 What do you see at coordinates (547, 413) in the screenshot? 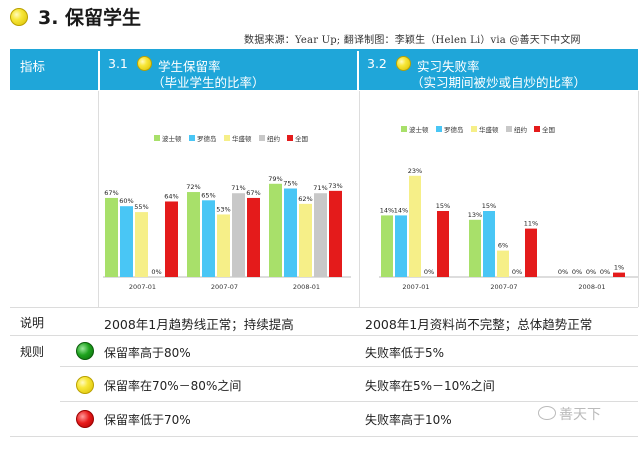
I see `wechat-icon` at bounding box center [547, 413].